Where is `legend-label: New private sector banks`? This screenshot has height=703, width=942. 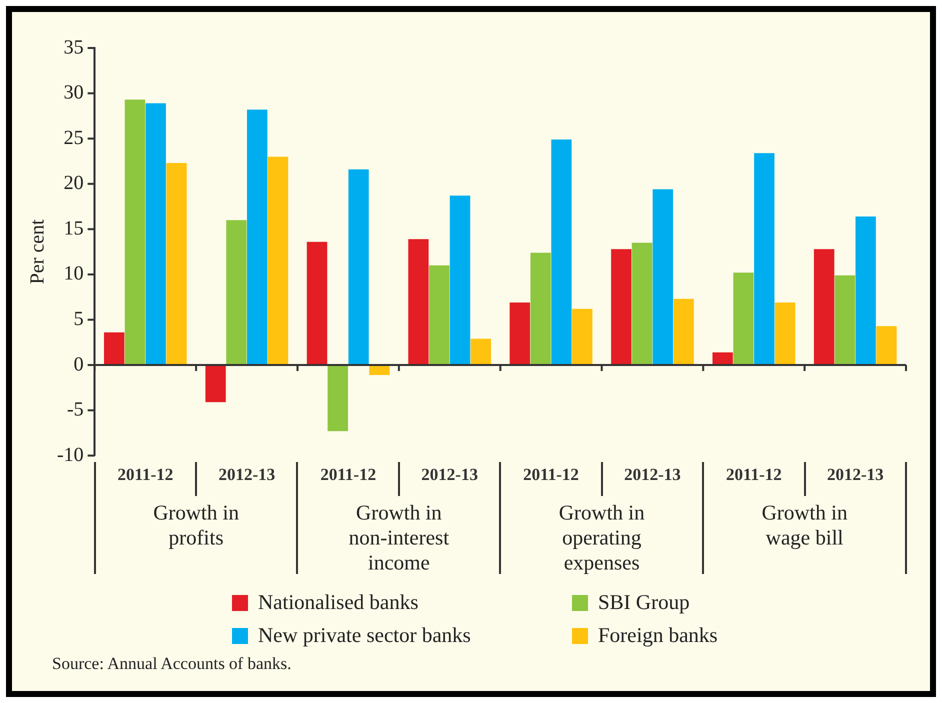 legend-label: New private sector banks is located at coordinates (364, 635).